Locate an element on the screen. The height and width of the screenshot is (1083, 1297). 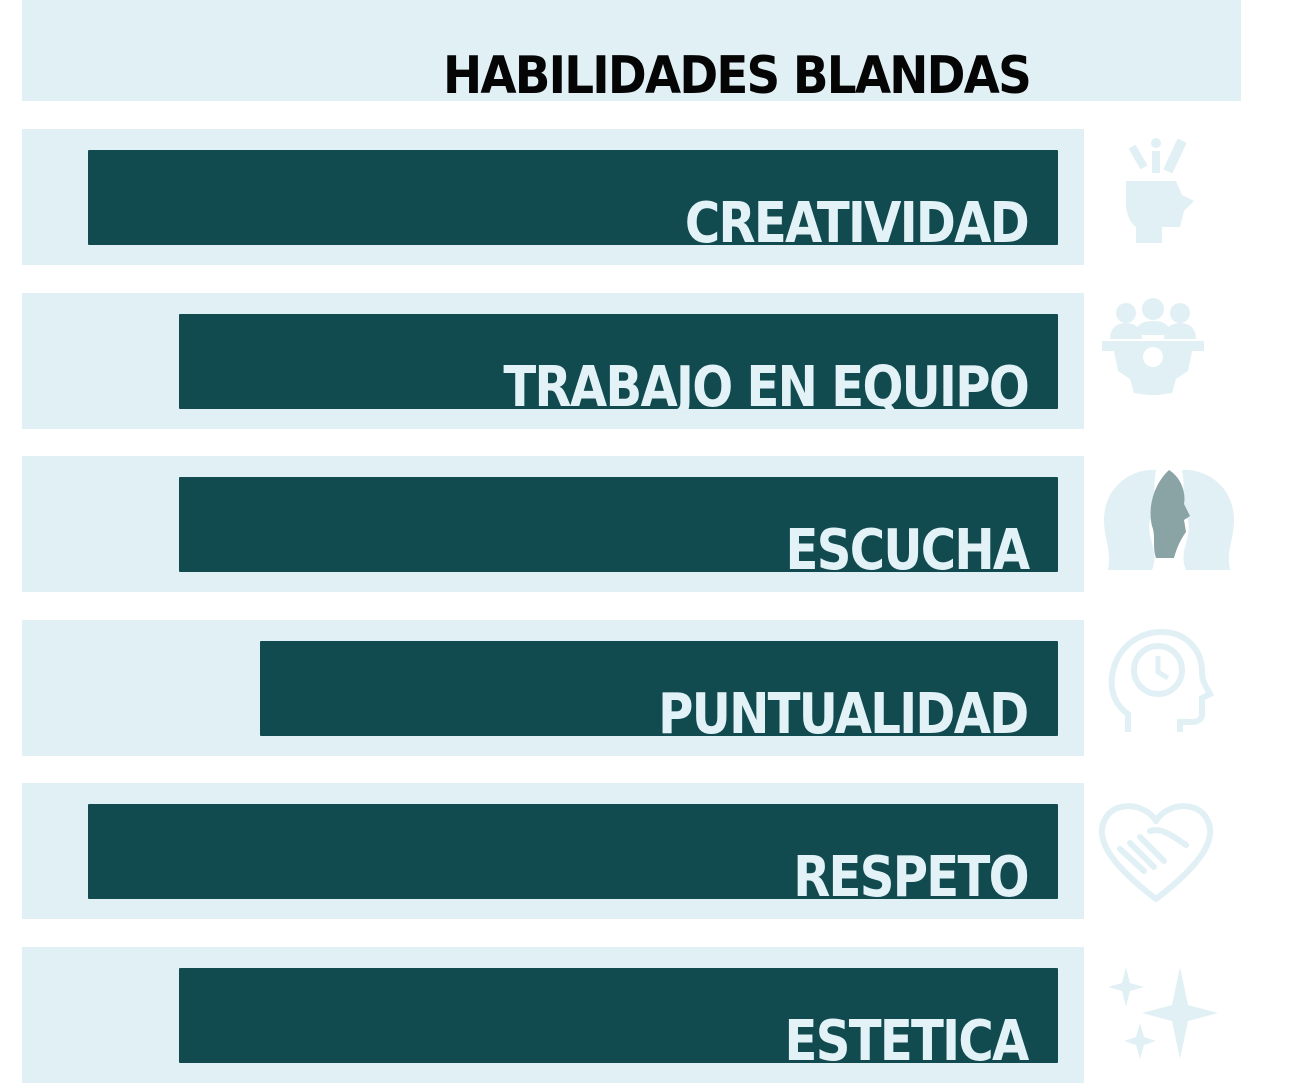
bar-label: ESCUCHA is located at coordinates (907, 545).